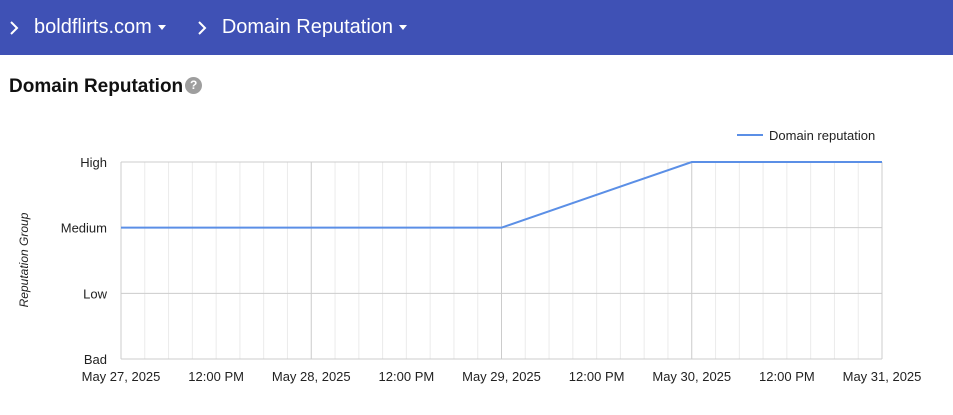  Describe the element at coordinates (194, 85) in the screenshot. I see `help-icon: ?` at that location.